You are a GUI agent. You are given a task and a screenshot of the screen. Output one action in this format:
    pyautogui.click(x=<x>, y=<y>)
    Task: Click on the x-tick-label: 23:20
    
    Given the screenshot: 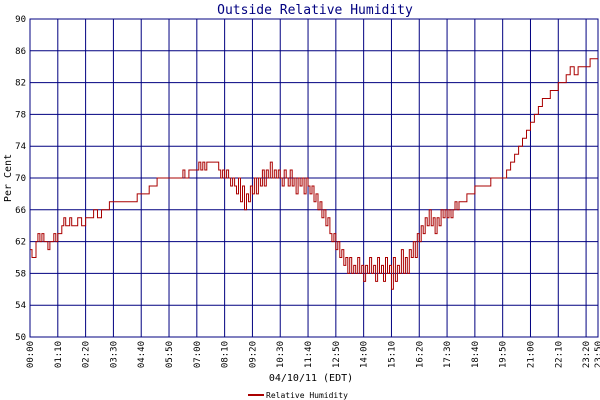 What is the action you would take?
    pyautogui.click(x=587, y=354)
    